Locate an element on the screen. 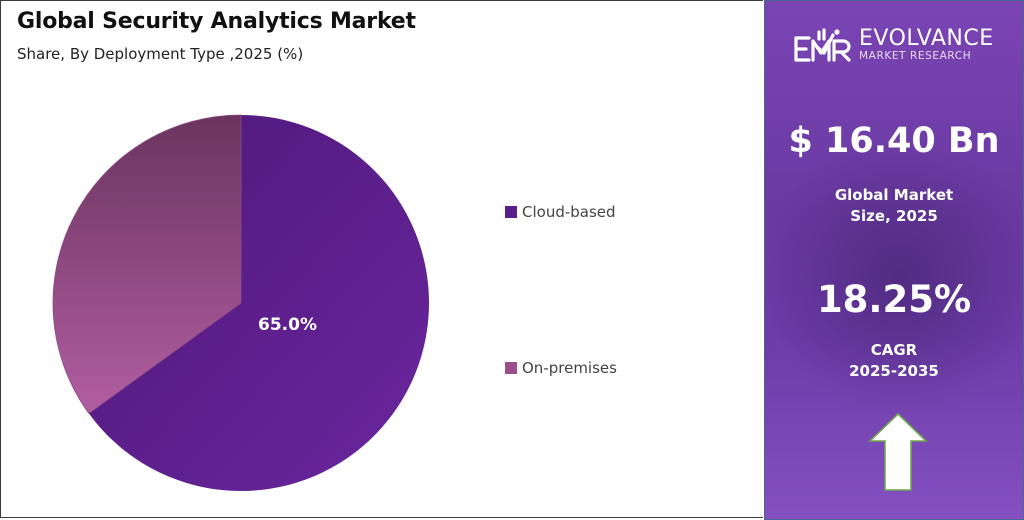  legend-label: Cloud-based is located at coordinates (569, 212).